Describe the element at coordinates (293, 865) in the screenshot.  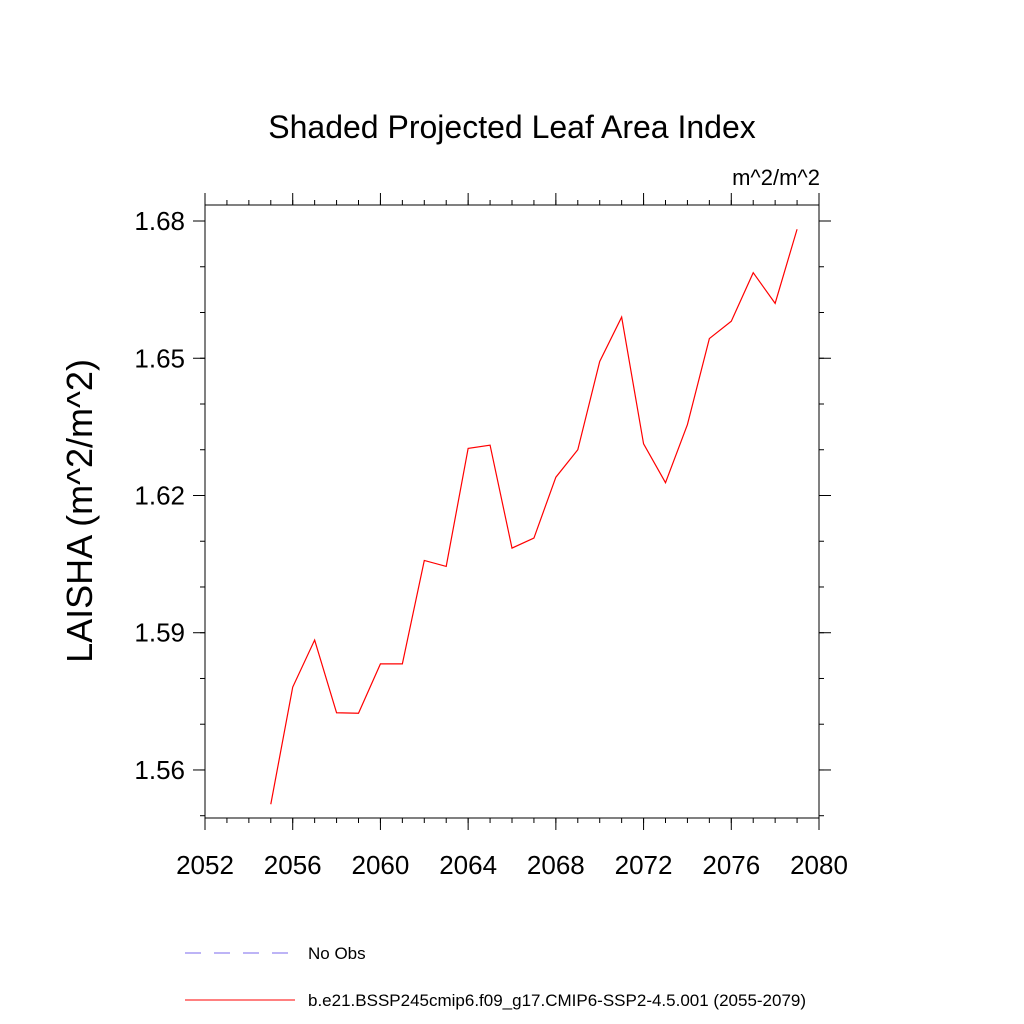
I see `x-tick-label: 2056` at that location.